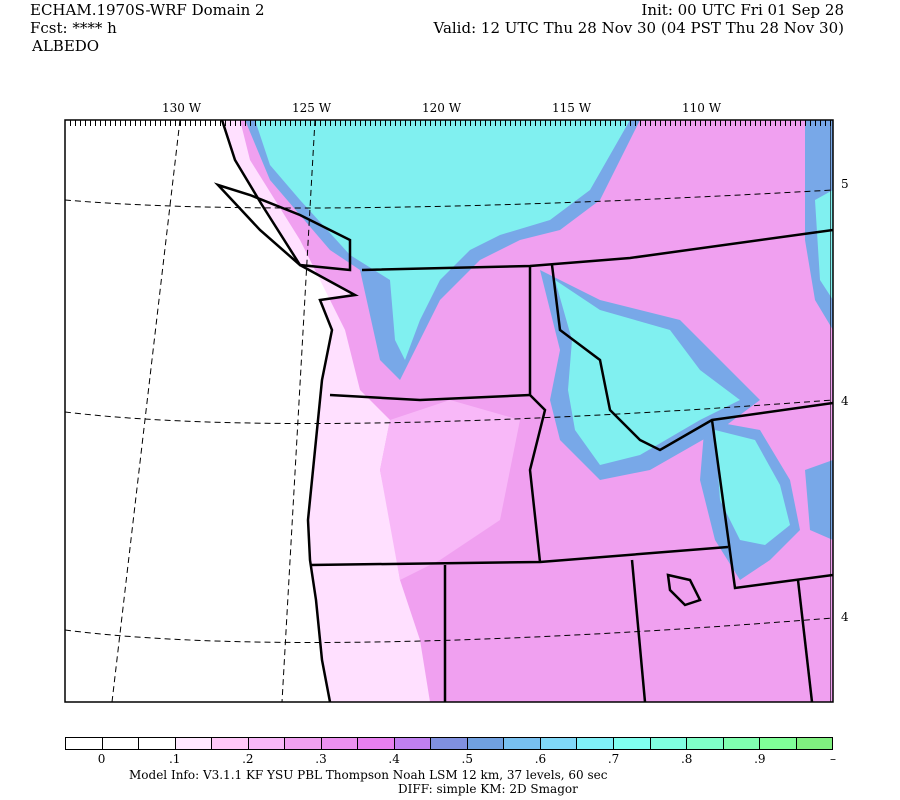 Image resolution: width=900 pixels, height=800 pixels. I want to click on id-wa-or-border, so click(537, 414).